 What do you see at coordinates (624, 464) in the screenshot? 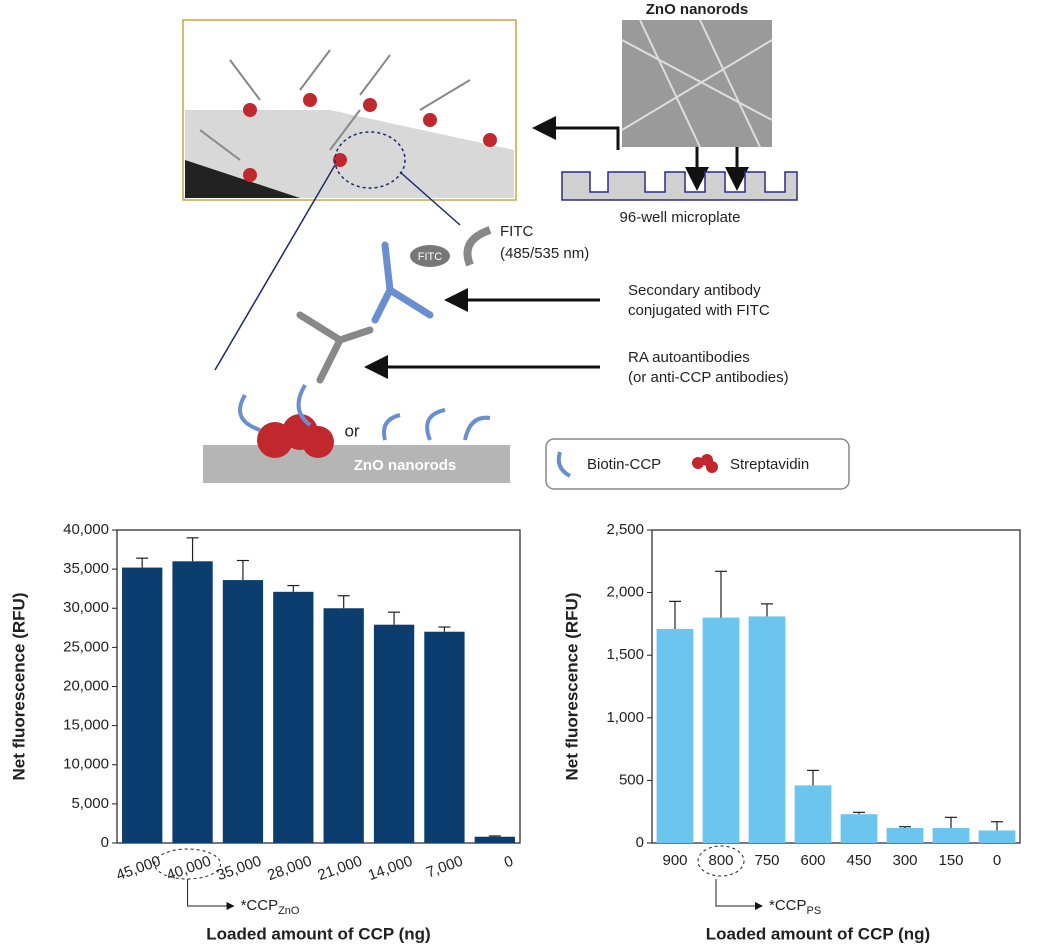
I see `legend-label: Biotin-CCP` at bounding box center [624, 464].